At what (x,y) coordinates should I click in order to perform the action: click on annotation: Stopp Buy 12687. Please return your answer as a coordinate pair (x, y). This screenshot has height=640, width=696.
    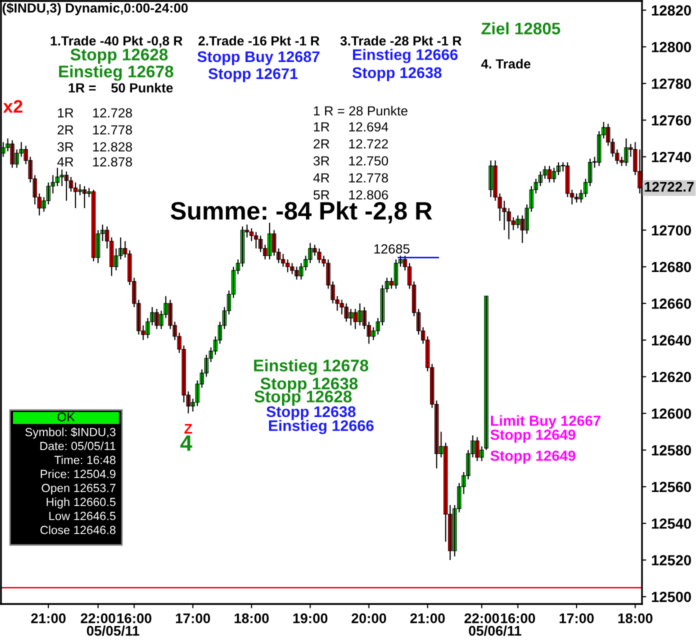
    Looking at the image, I should click on (258, 58).